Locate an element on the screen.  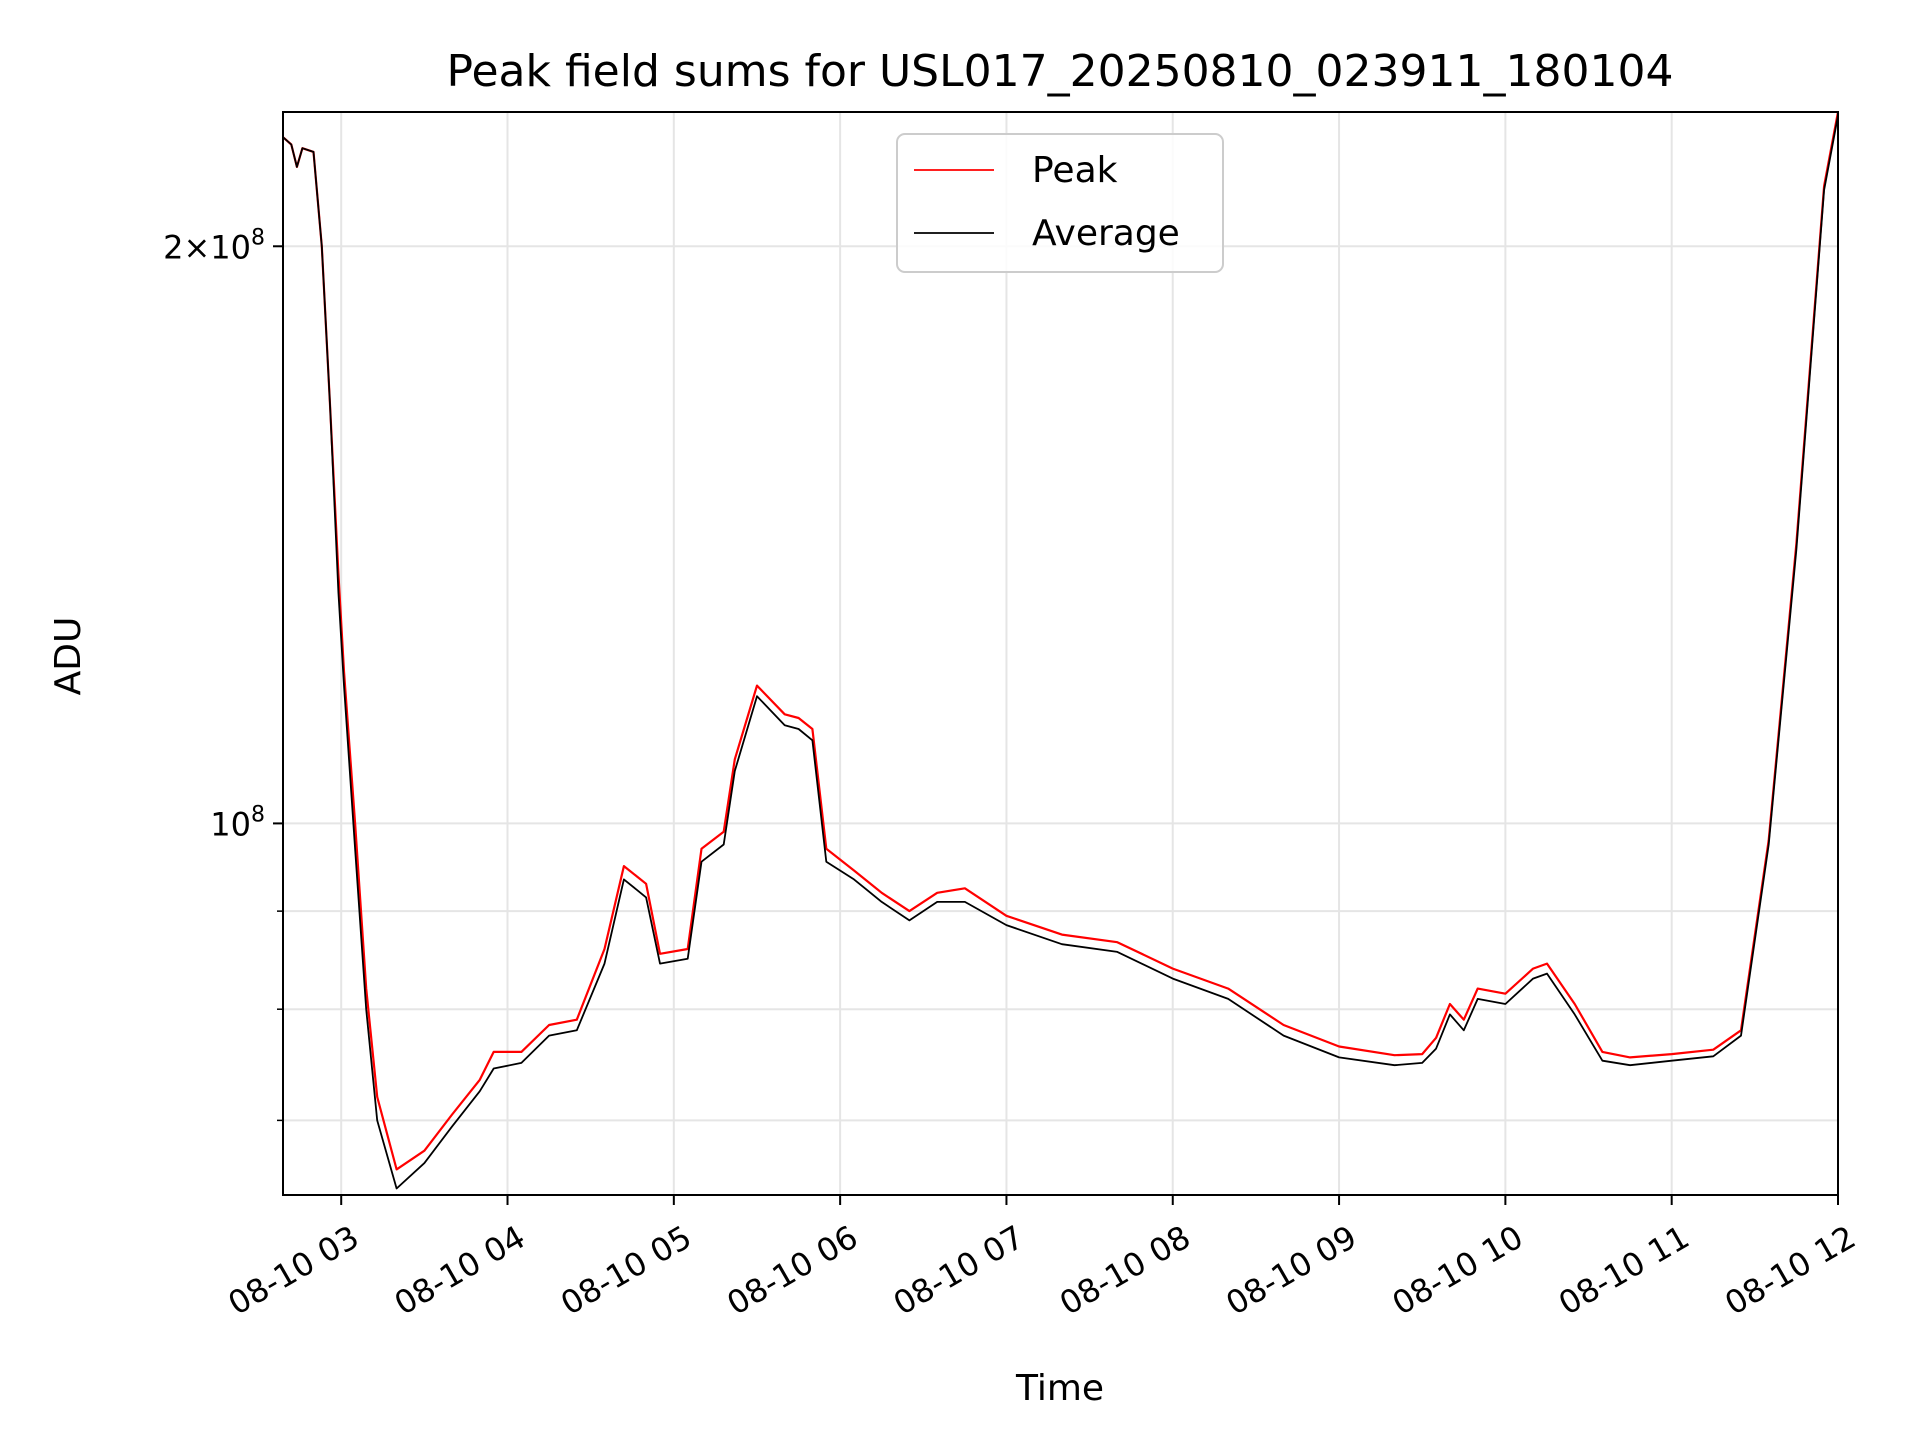
y-tick-label: 2×108 is located at coordinates (214, 245).